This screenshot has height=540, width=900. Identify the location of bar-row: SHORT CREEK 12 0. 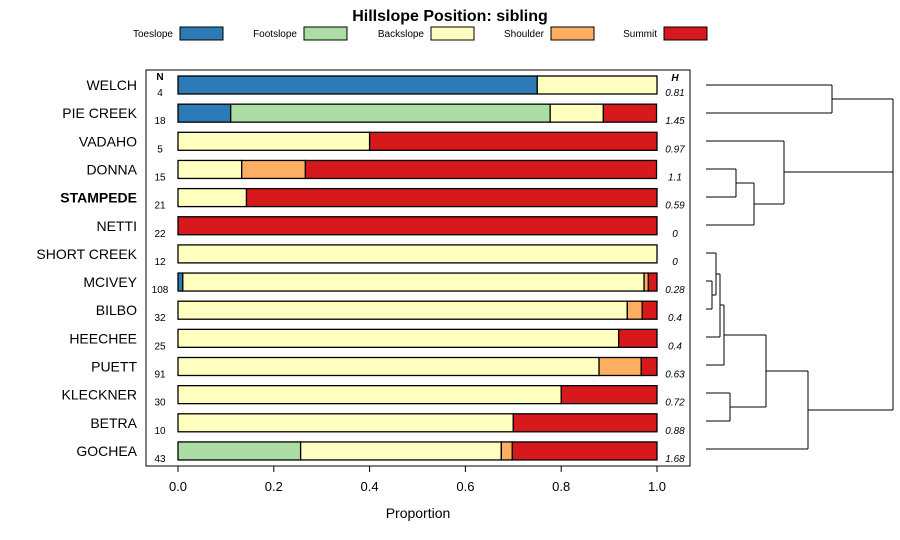
(357, 256).